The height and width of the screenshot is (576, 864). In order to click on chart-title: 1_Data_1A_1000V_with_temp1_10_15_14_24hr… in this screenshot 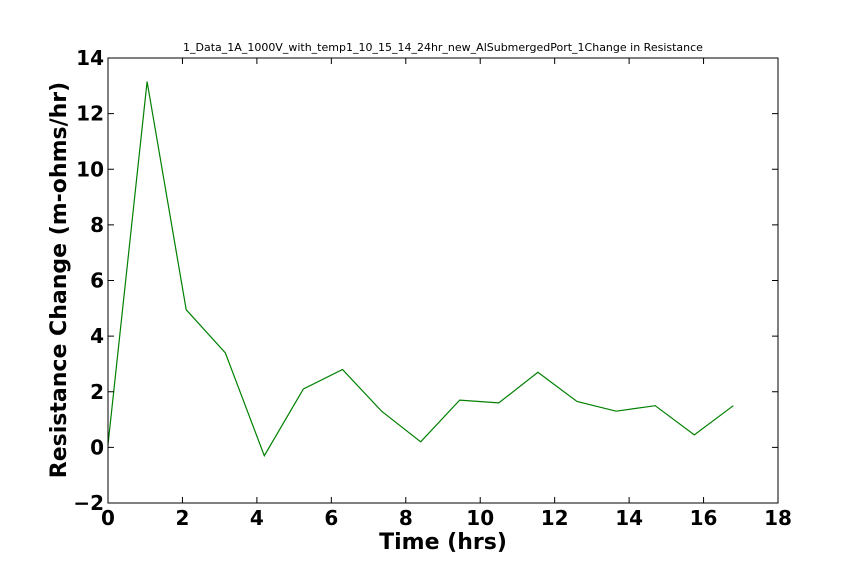, I will do `click(443, 47)`.